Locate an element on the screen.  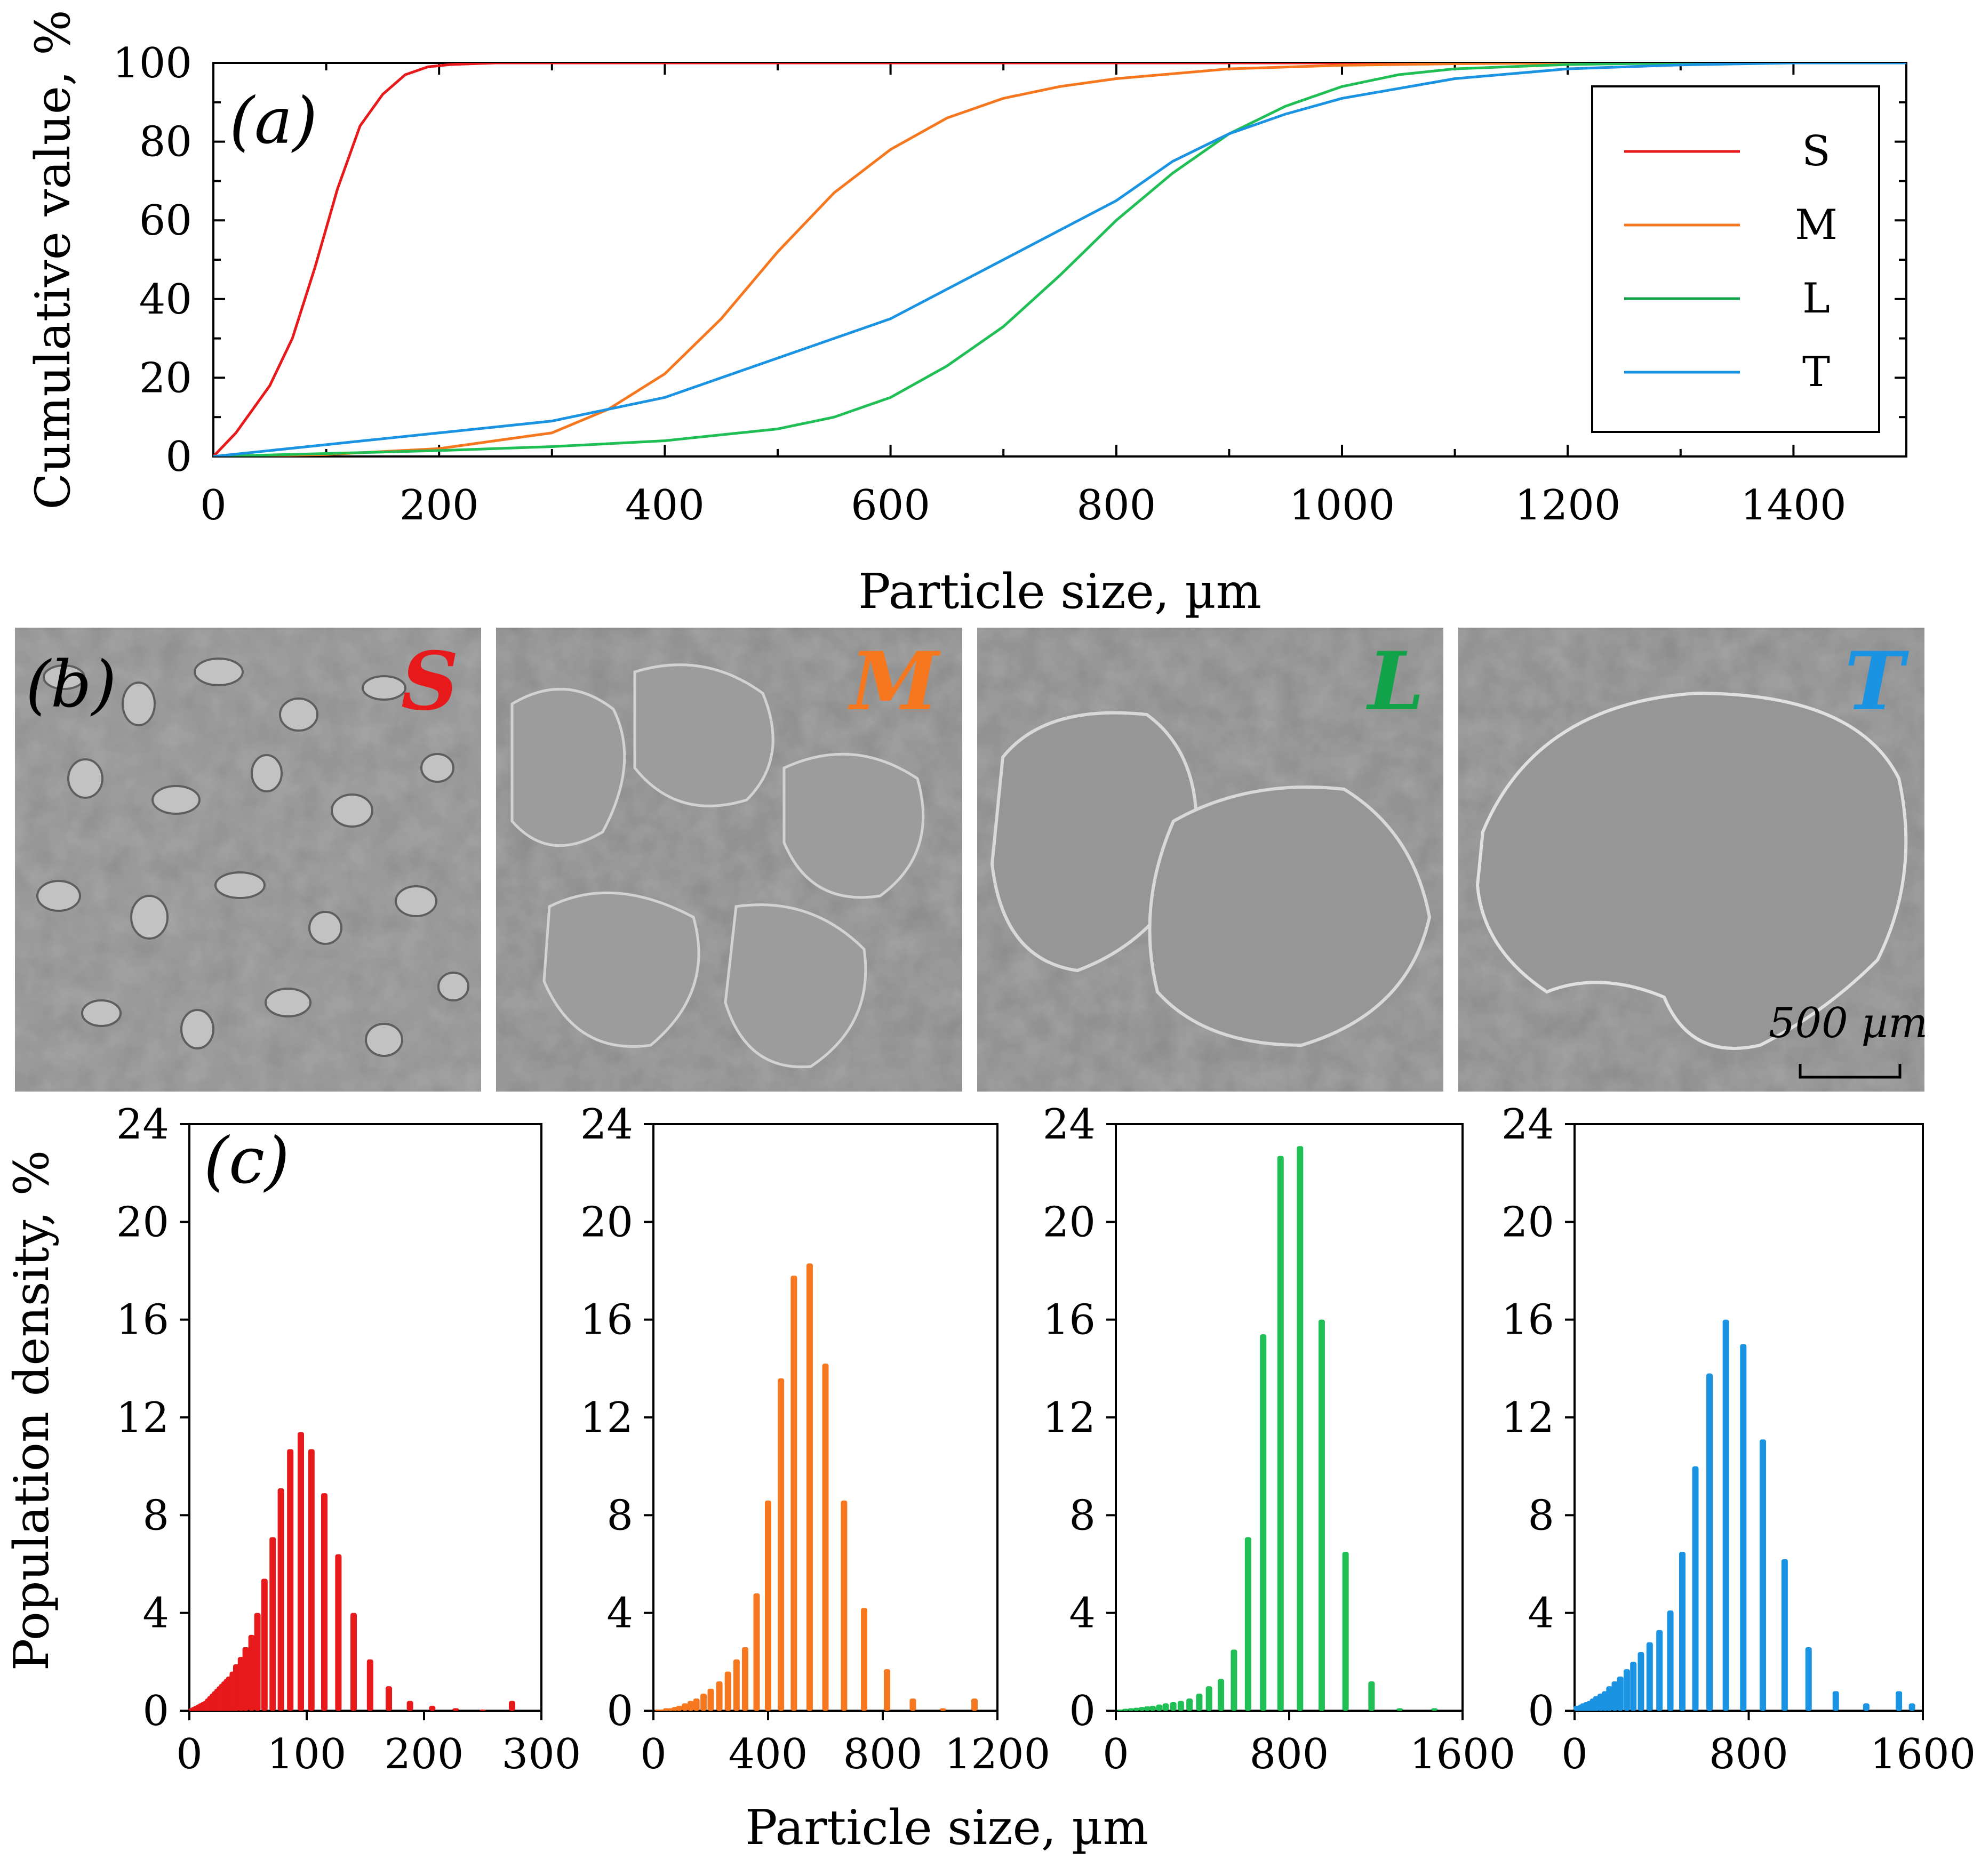
sem-image-M is located at coordinates (729, 860).